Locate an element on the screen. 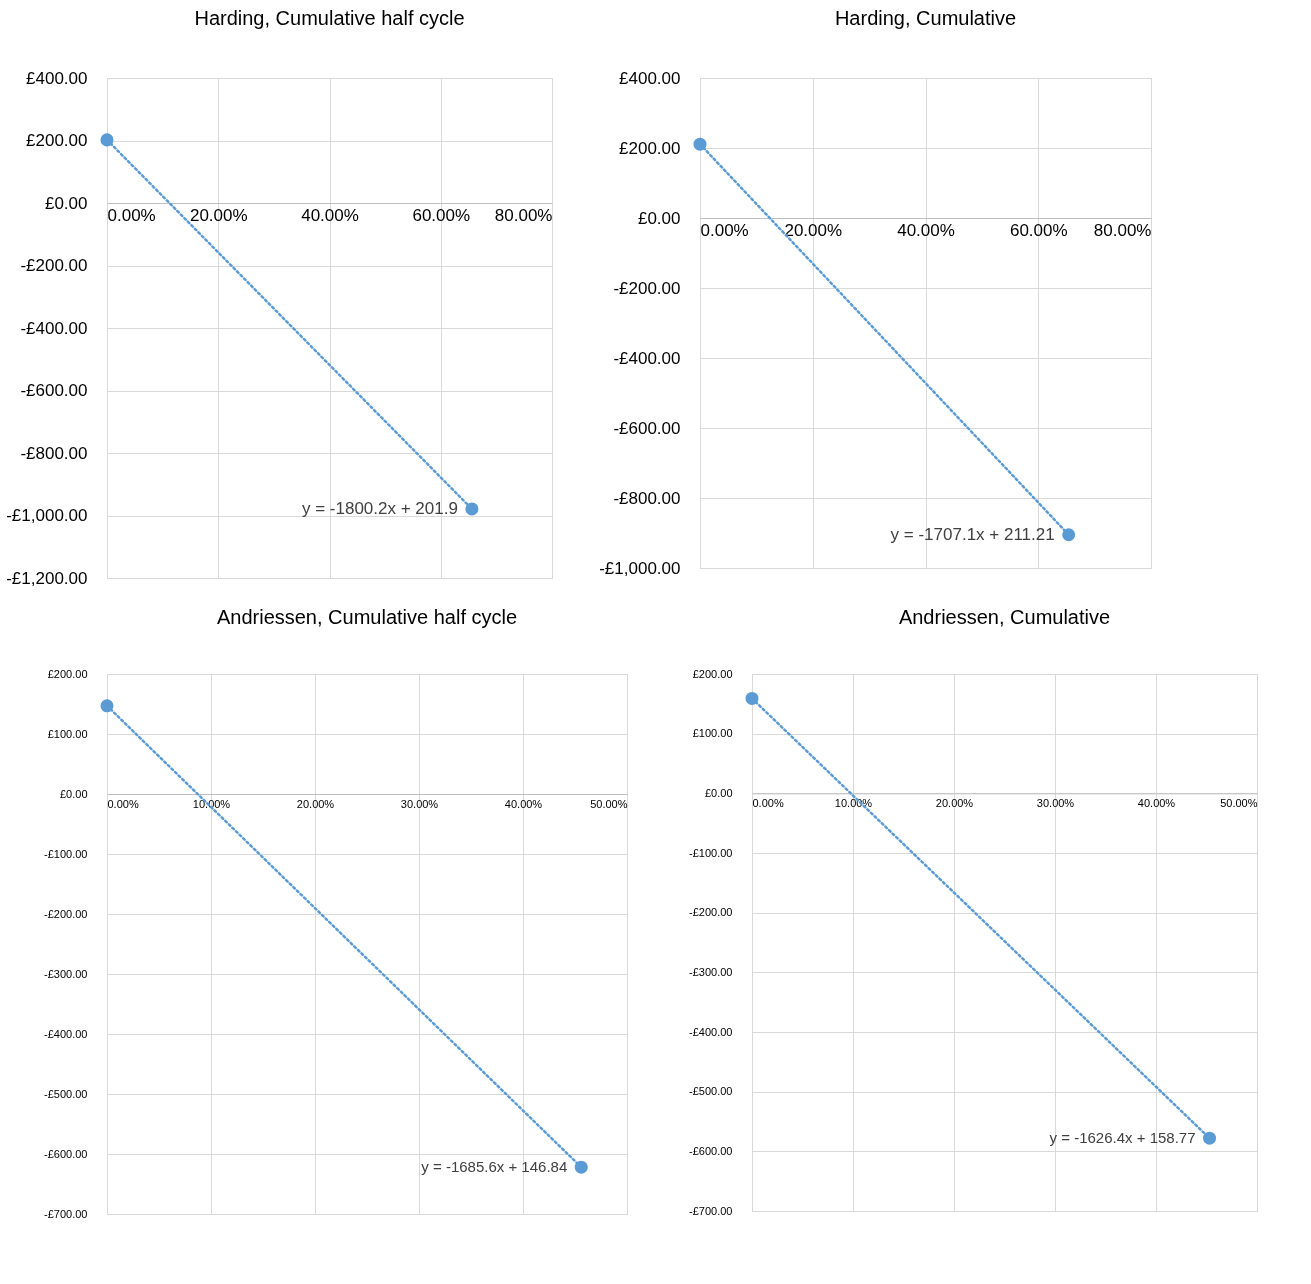 Image resolution: width=1311 pixels, height=1284 pixels. annotation: y = -1707.1x + 211.21 is located at coordinates (972, 534).